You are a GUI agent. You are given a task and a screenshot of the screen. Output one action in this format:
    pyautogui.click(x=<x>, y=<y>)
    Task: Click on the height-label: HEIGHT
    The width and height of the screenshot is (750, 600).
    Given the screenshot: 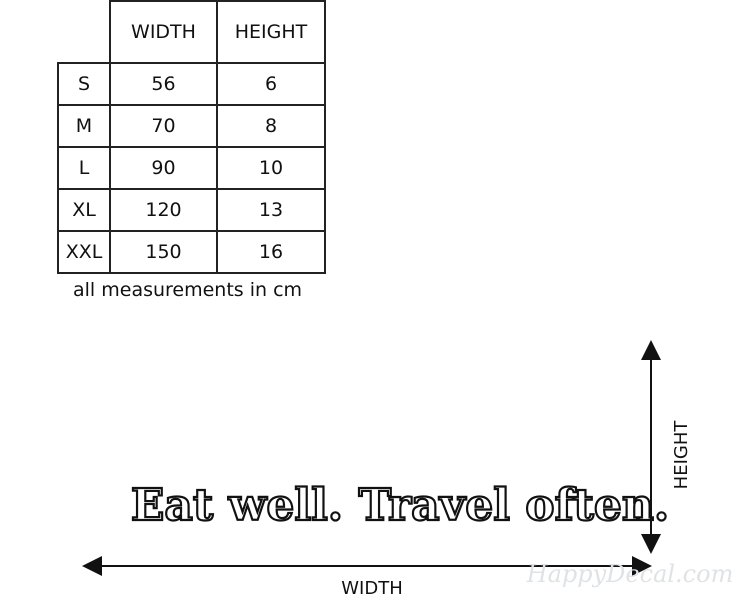 What is the action you would take?
    pyautogui.click(x=681, y=455)
    